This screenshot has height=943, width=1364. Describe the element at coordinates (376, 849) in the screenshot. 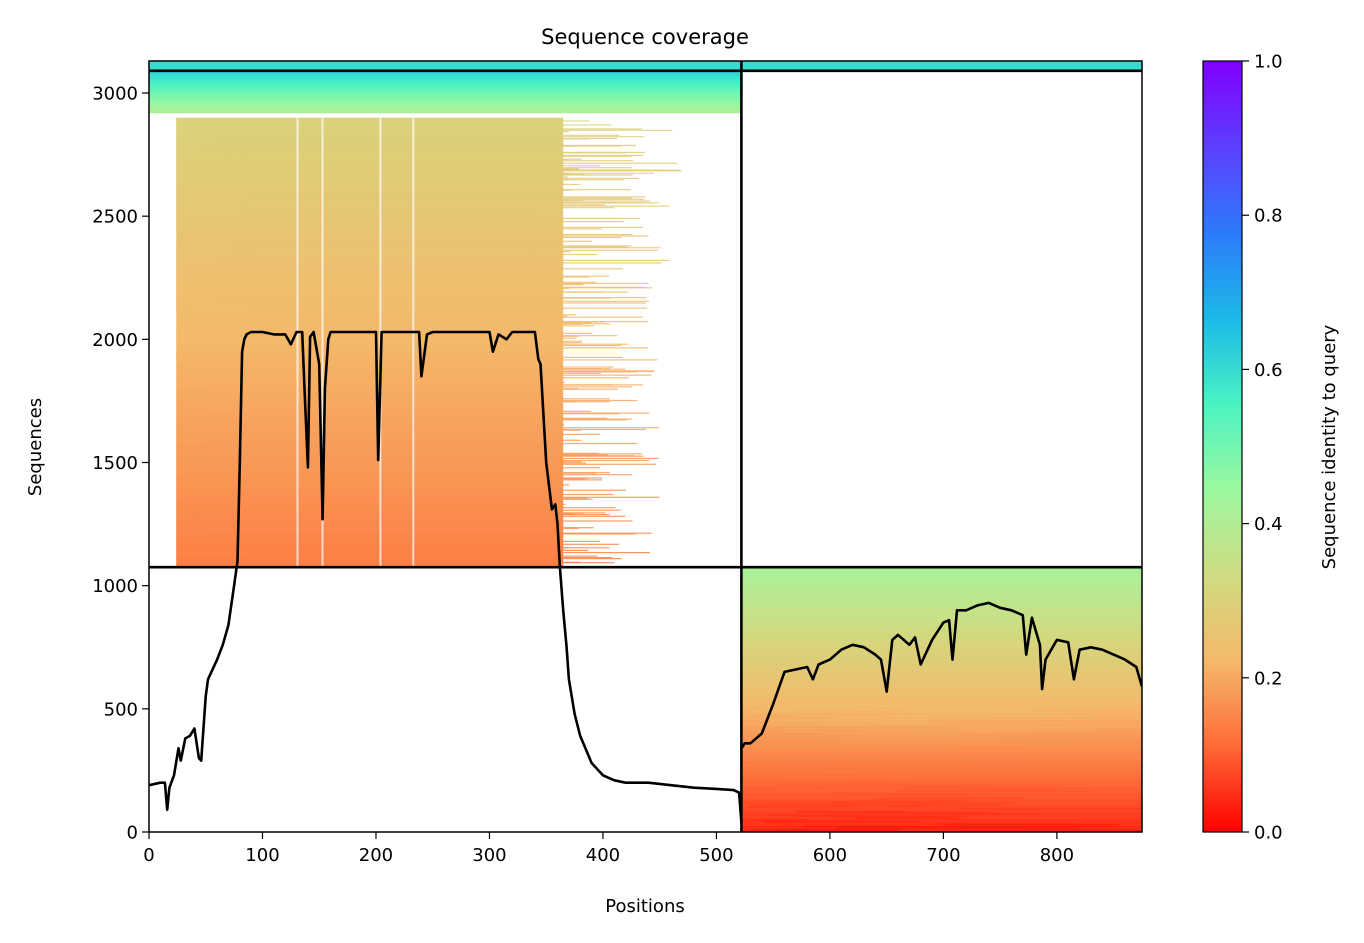

I see `x-tick: 200` at that location.